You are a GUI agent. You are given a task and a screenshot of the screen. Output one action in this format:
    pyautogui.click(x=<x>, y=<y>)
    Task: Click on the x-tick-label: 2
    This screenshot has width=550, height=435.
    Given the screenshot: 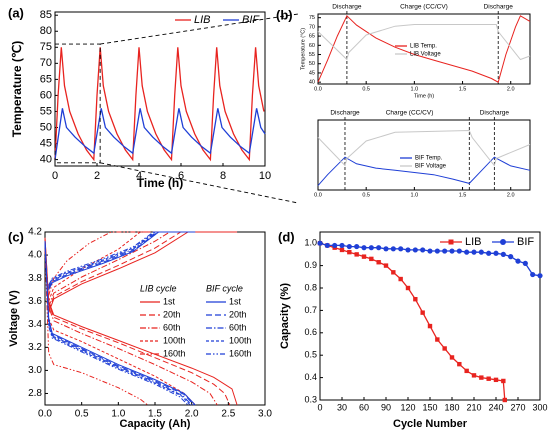 What is the action you would take?
    pyautogui.click(x=97, y=176)
    